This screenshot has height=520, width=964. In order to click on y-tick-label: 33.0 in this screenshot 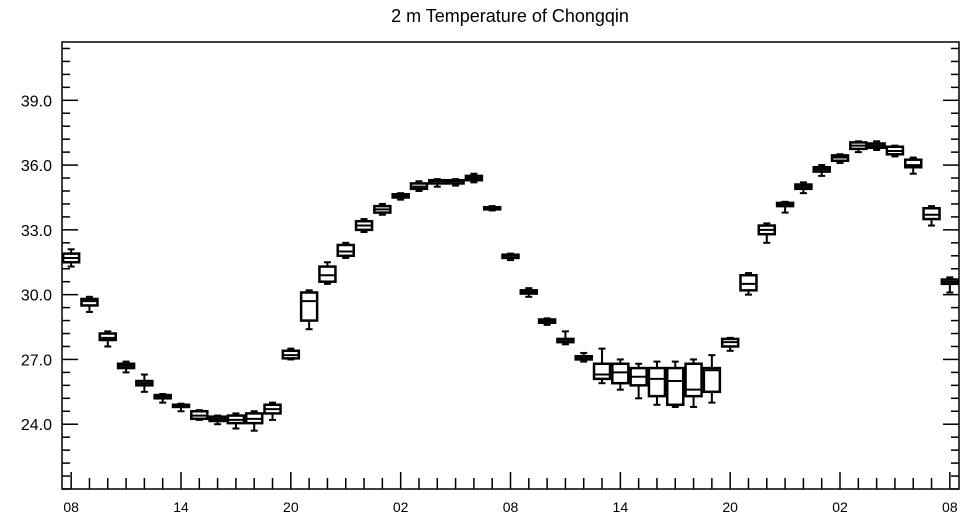, I will do `click(36, 231)`.